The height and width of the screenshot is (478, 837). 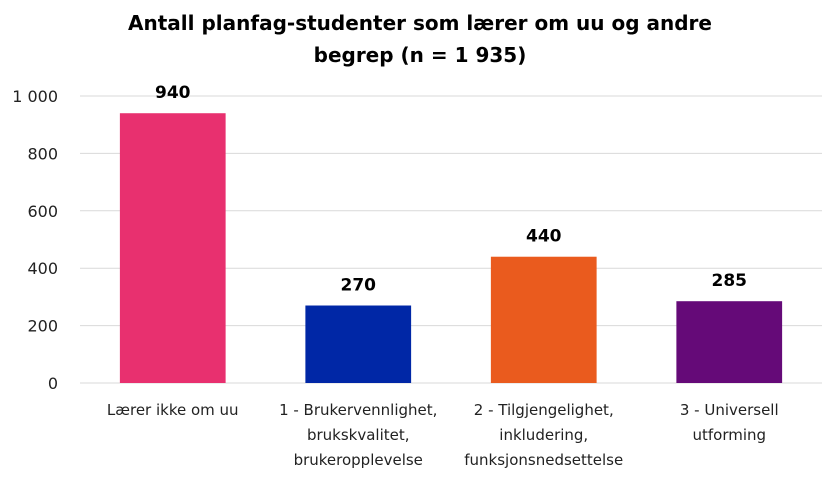 What do you see at coordinates (35, 240) in the screenshot?
I see `y-axis-tick-labels: 0 200 400 600 800 1 000` at bounding box center [35, 240].